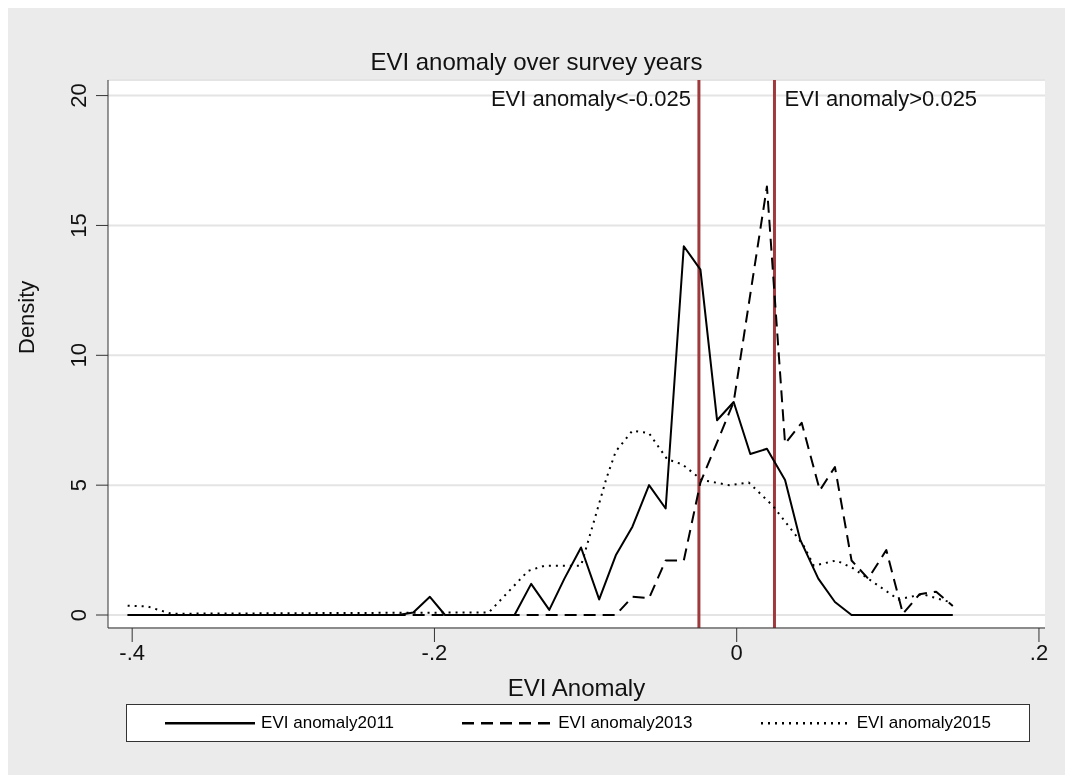  What do you see at coordinates (78, 615) in the screenshot?
I see `y-tick-label: 0` at bounding box center [78, 615].